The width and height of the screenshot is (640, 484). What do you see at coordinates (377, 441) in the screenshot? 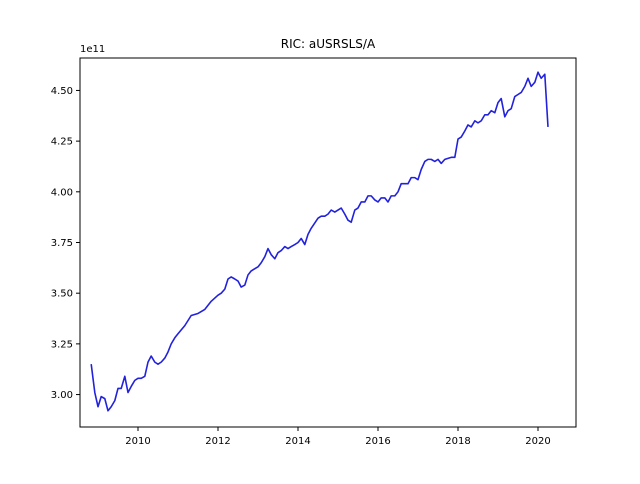
I see `x-tick-label: 2016` at bounding box center [377, 441].